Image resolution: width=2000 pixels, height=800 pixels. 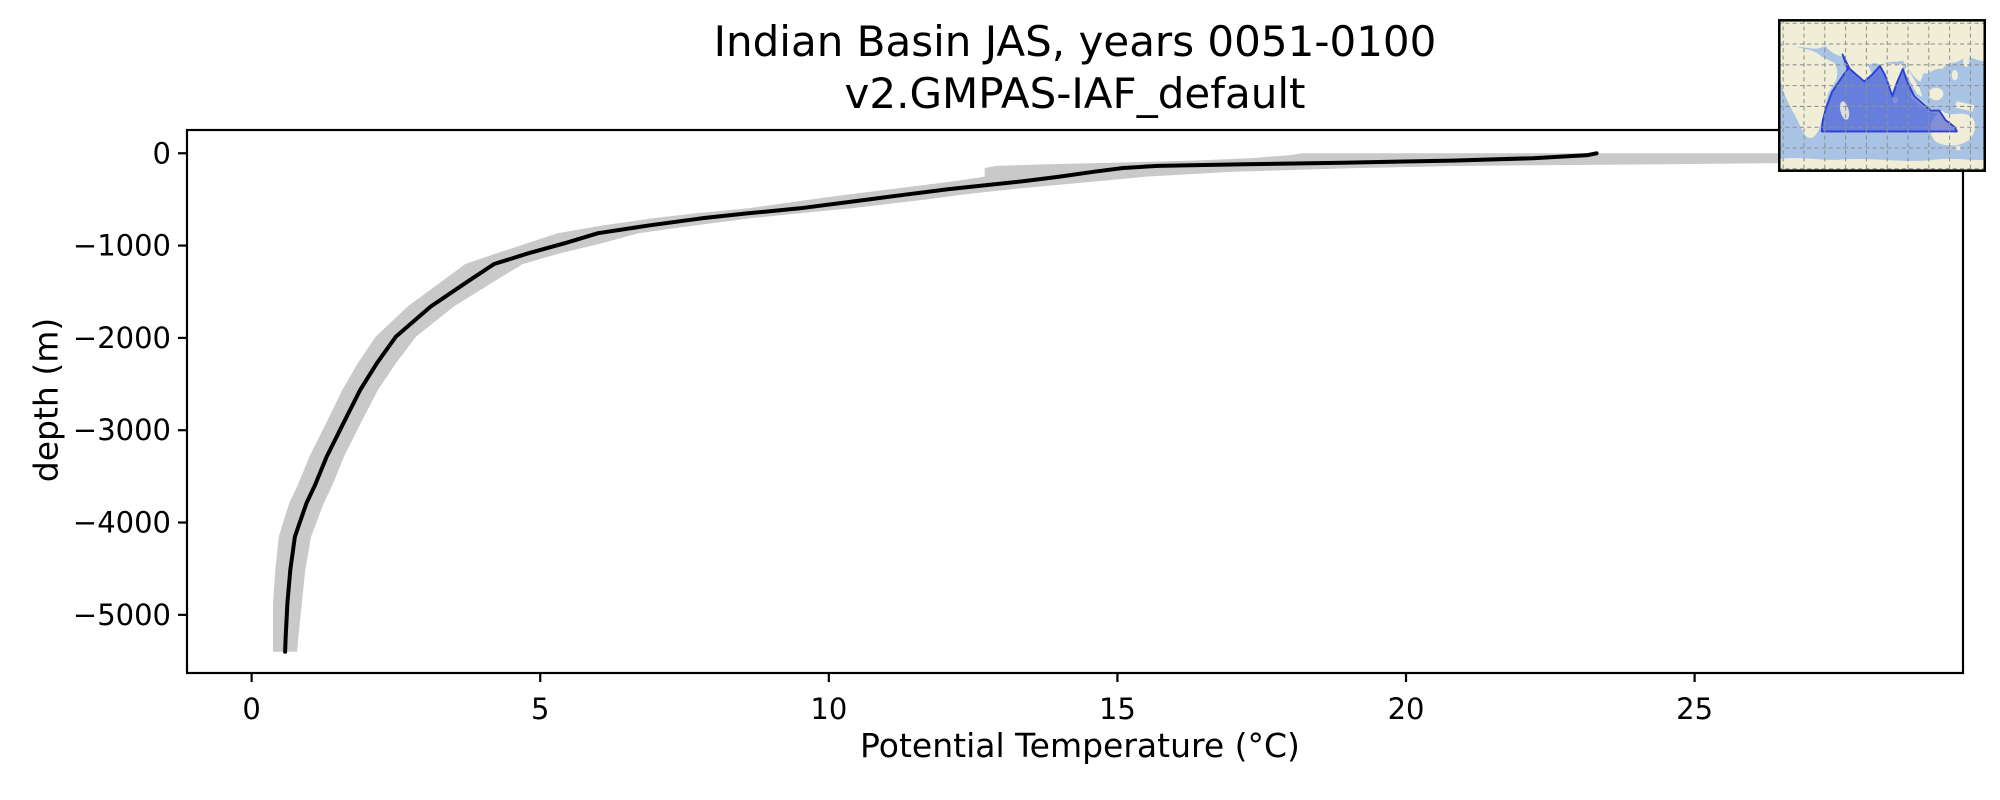 I want to click on inset-indian-basin-region, so click(x=1889, y=93).